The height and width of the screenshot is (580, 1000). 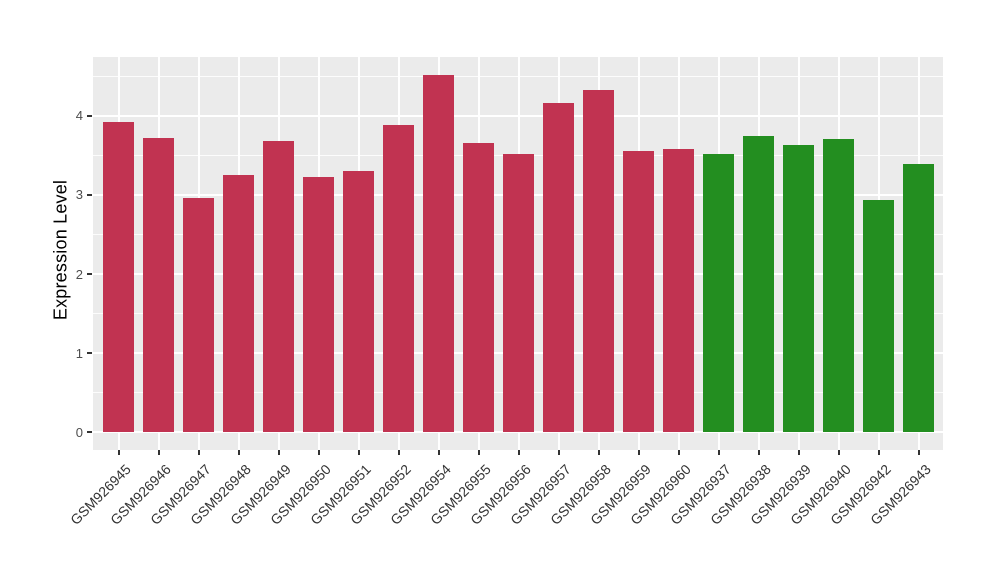 I want to click on bar-GSM926952, so click(x=398, y=279).